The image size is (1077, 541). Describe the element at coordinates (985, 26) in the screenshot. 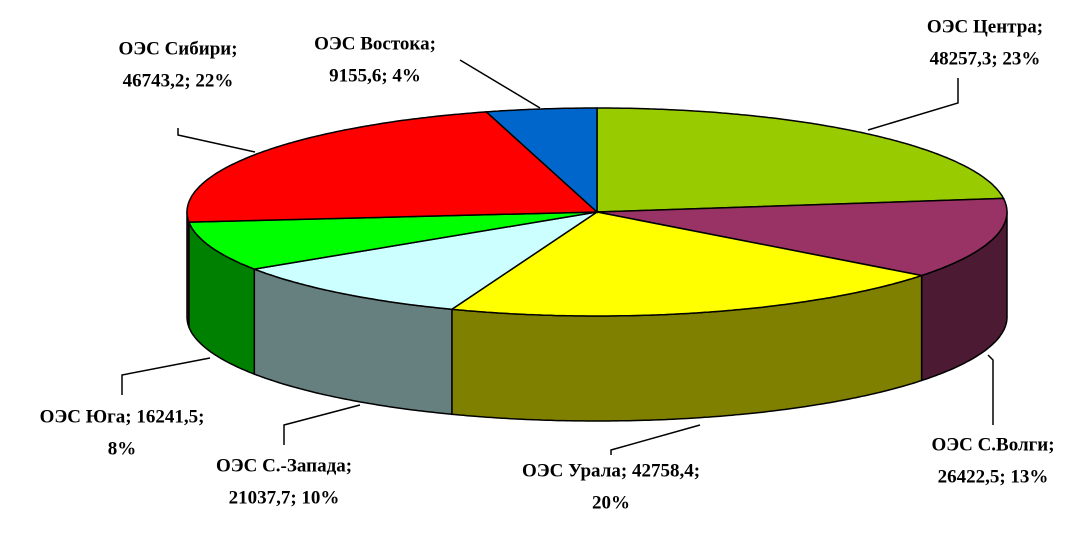

I see `data-label: ОЭС Центра;` at that location.